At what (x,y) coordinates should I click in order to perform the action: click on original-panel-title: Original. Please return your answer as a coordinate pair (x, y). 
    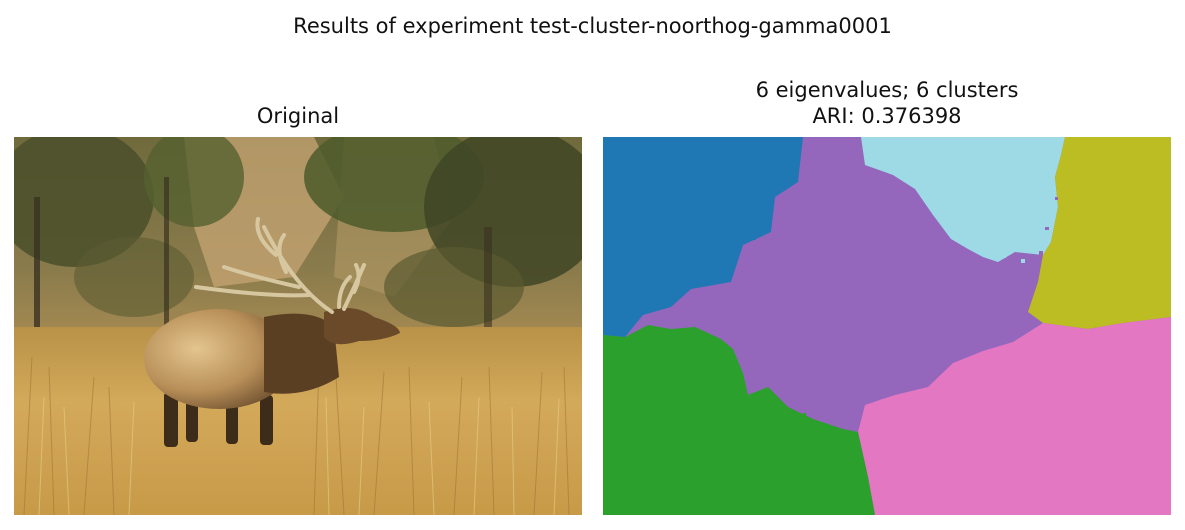
    Looking at the image, I should click on (298, 116).